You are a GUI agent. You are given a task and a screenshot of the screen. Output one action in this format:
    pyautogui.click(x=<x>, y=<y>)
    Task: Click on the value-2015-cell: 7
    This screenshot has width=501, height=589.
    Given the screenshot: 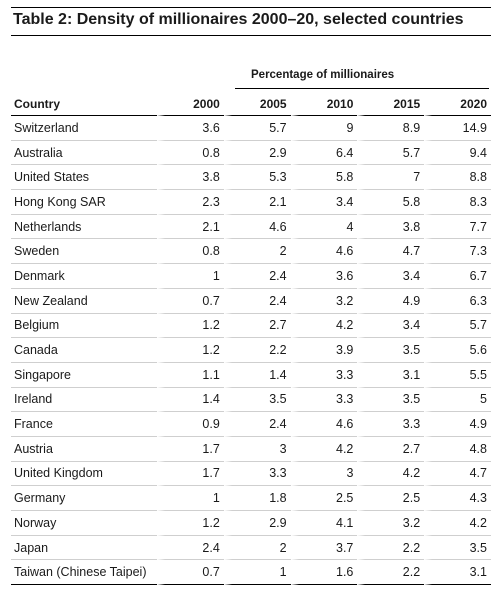 What is the action you would take?
    pyautogui.click(x=391, y=178)
    